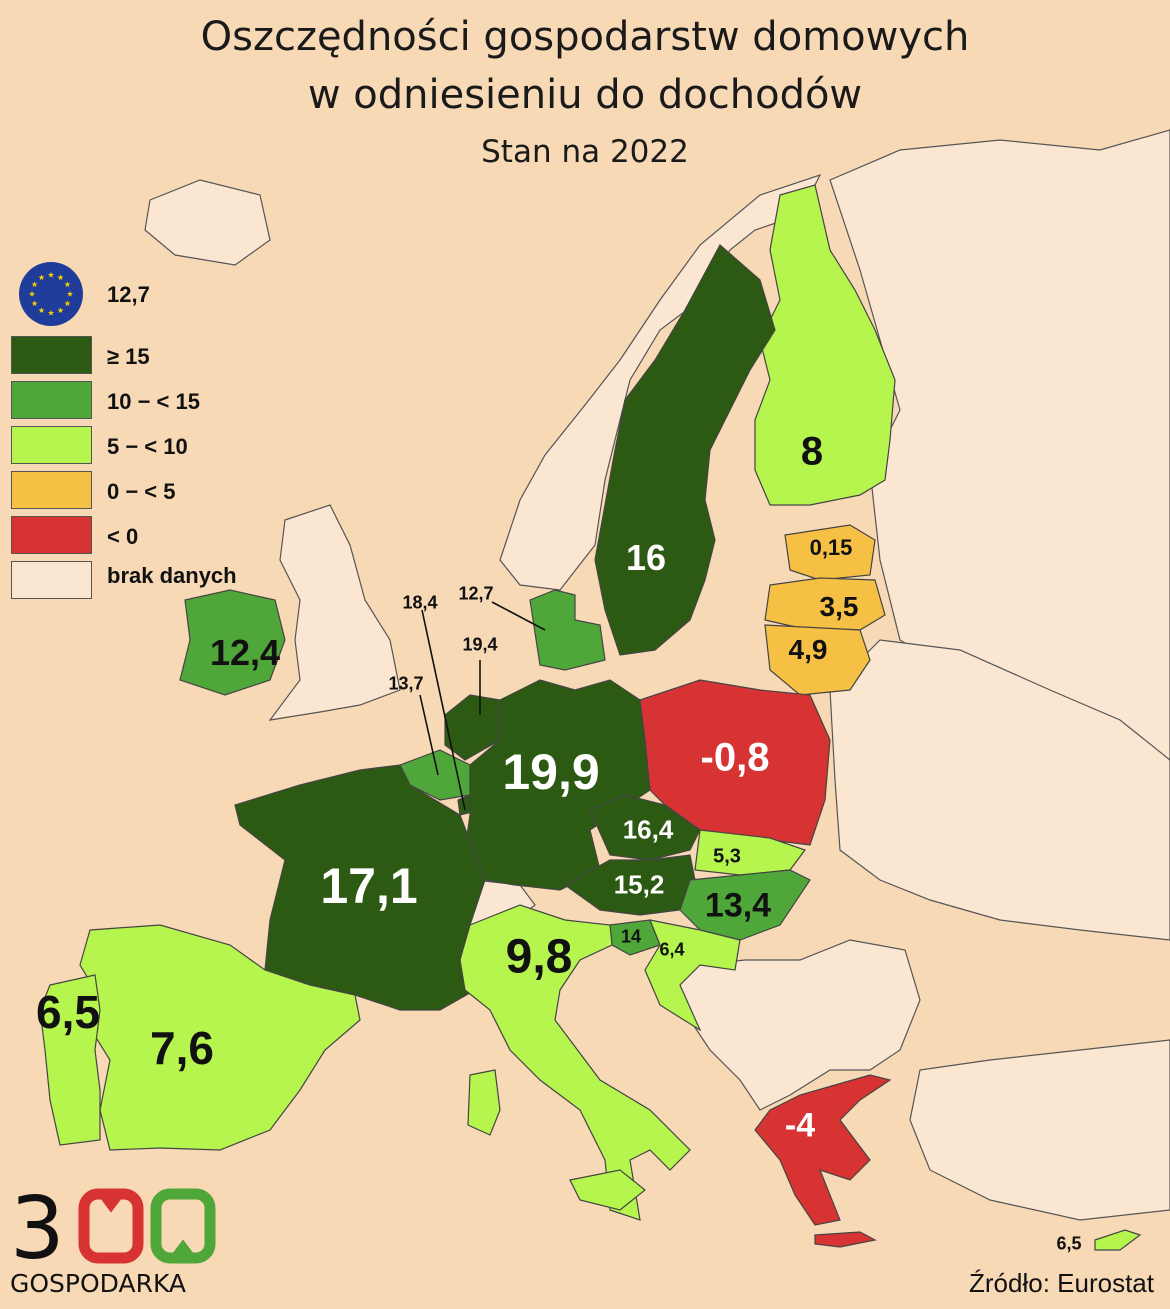 Image resolution: width=1170 pixels, height=1309 pixels. Describe the element at coordinates (476, 593) in the screenshot. I see `value-denmark: 12,7` at that location.